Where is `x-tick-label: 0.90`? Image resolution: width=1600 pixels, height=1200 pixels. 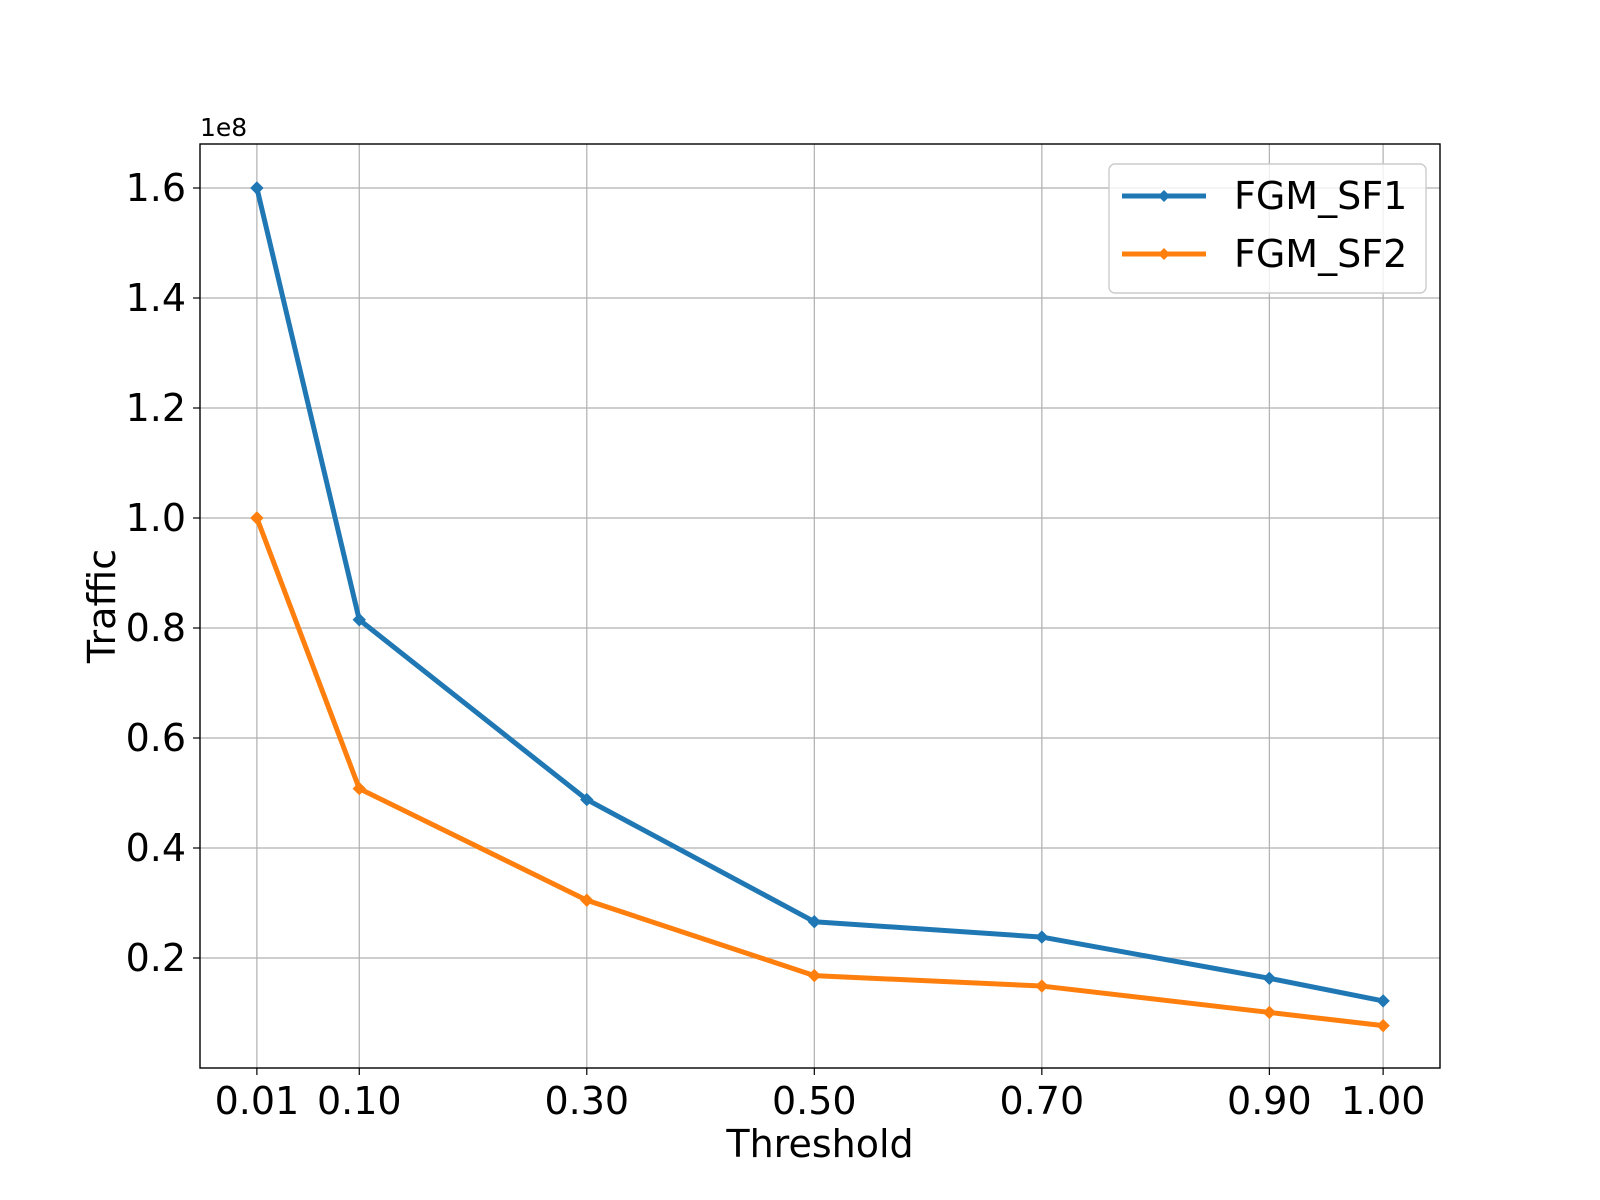 x-tick-label: 0.90 is located at coordinates (1269, 1101).